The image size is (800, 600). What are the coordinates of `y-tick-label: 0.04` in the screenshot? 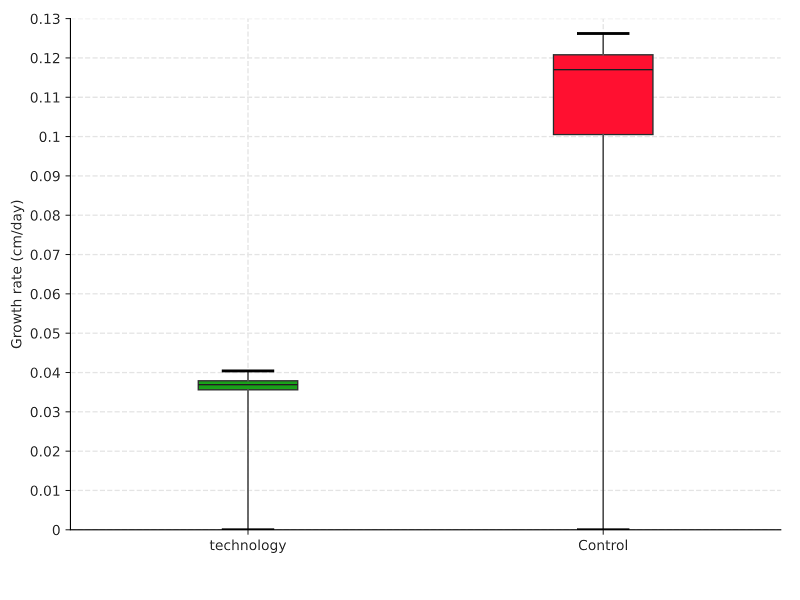 It's located at (45, 372).